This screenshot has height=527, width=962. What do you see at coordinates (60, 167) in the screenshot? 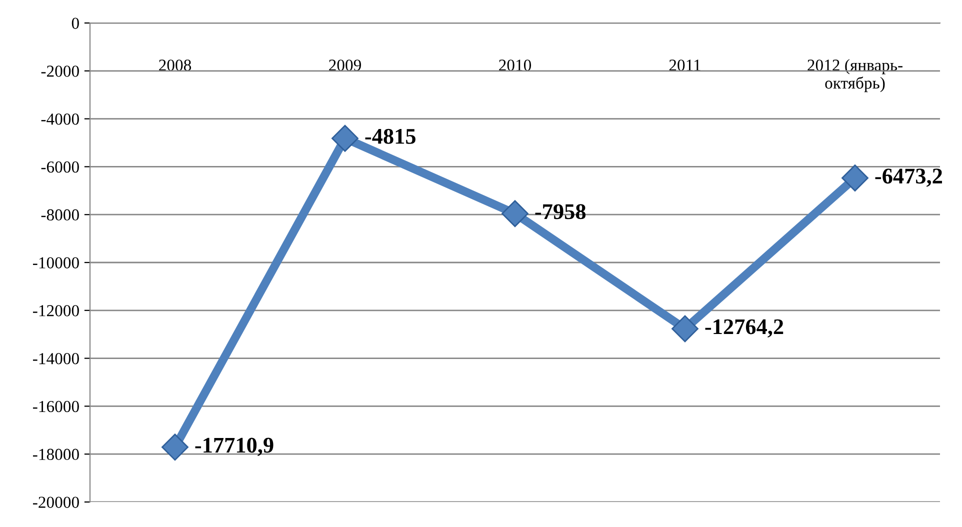
I see `y-tick-label: -6000` at bounding box center [60, 167].